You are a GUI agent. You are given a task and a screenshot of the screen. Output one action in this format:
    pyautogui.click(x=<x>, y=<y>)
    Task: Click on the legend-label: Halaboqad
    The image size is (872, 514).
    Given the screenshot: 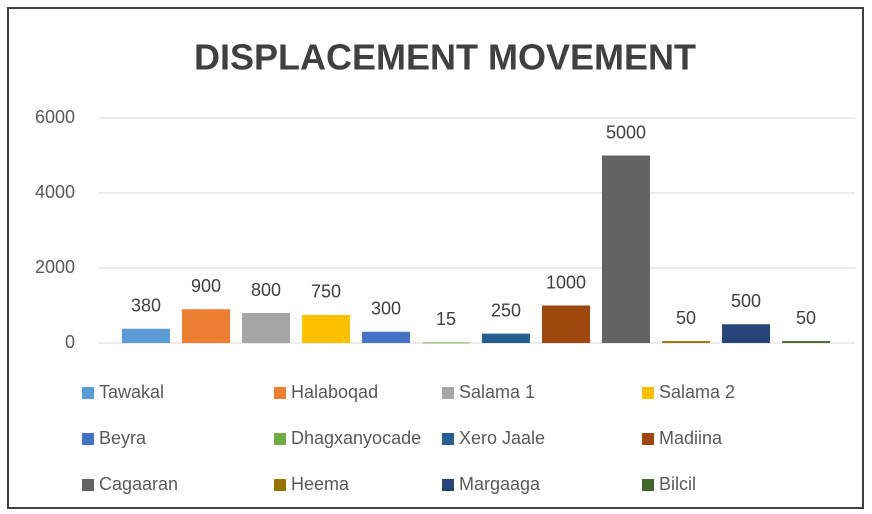 What is the action you would take?
    pyautogui.click(x=334, y=392)
    